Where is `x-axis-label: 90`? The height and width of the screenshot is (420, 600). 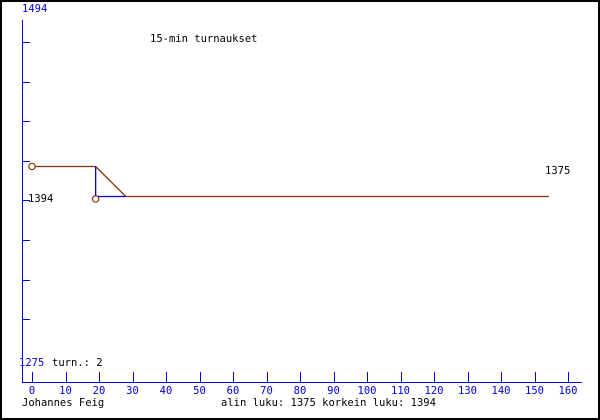 x-axis-label: 90 is located at coordinates (333, 391).